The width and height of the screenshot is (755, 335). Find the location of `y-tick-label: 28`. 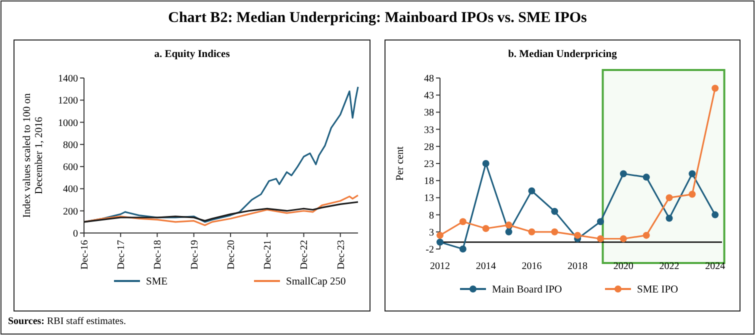

y-tick-label: 28 is located at coordinates (429, 147).